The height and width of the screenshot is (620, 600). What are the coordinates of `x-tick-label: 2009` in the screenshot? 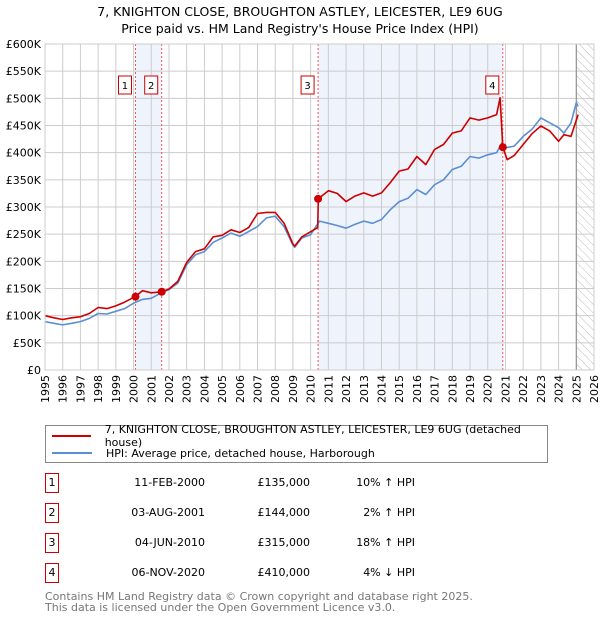 It's located at (293, 389).